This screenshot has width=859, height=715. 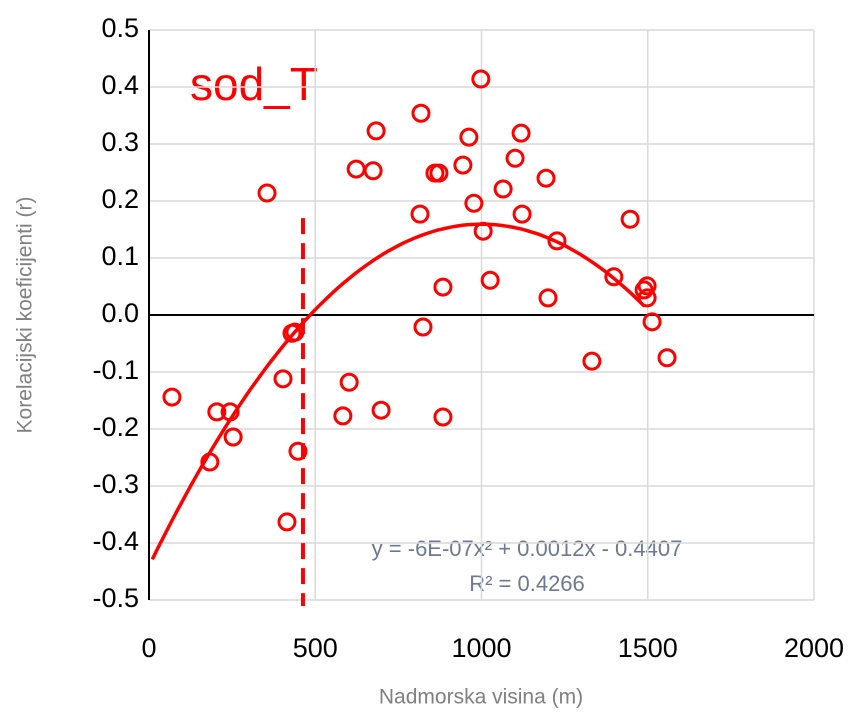 I want to click on x-tick-label: 2000, so click(x=814, y=648).